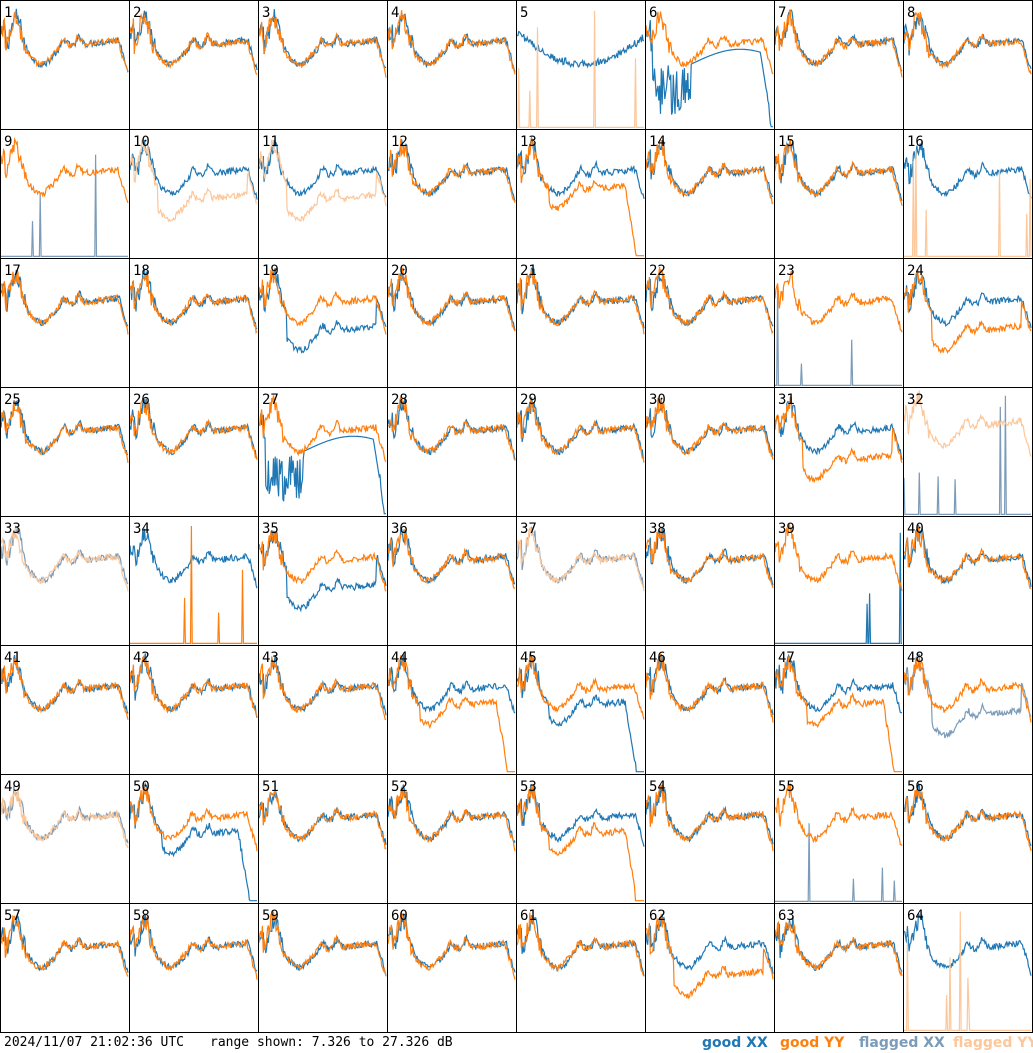 The width and height of the screenshot is (1033, 1053). Describe the element at coordinates (451, 428) in the screenshot. I see `panel-28-yy-line` at that location.